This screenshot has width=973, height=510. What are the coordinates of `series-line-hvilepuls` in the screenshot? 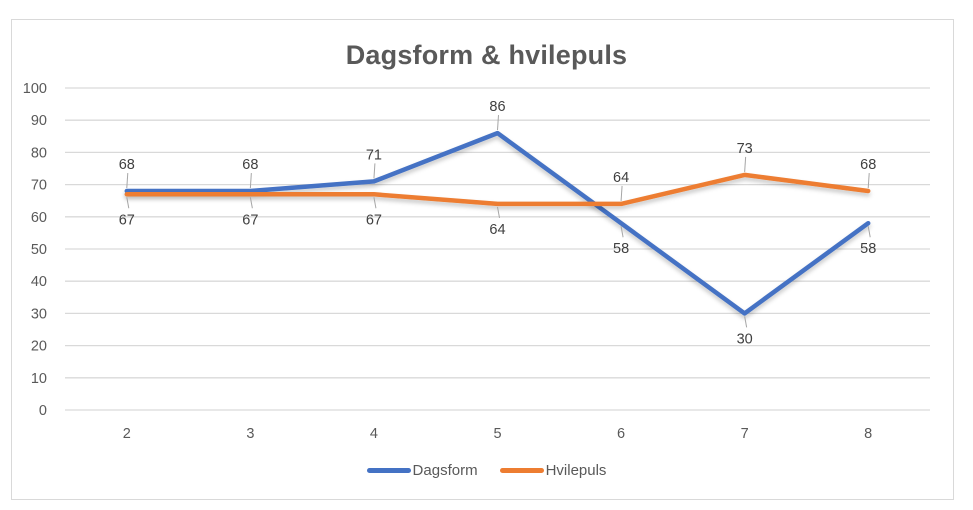 It's located at (497, 189).